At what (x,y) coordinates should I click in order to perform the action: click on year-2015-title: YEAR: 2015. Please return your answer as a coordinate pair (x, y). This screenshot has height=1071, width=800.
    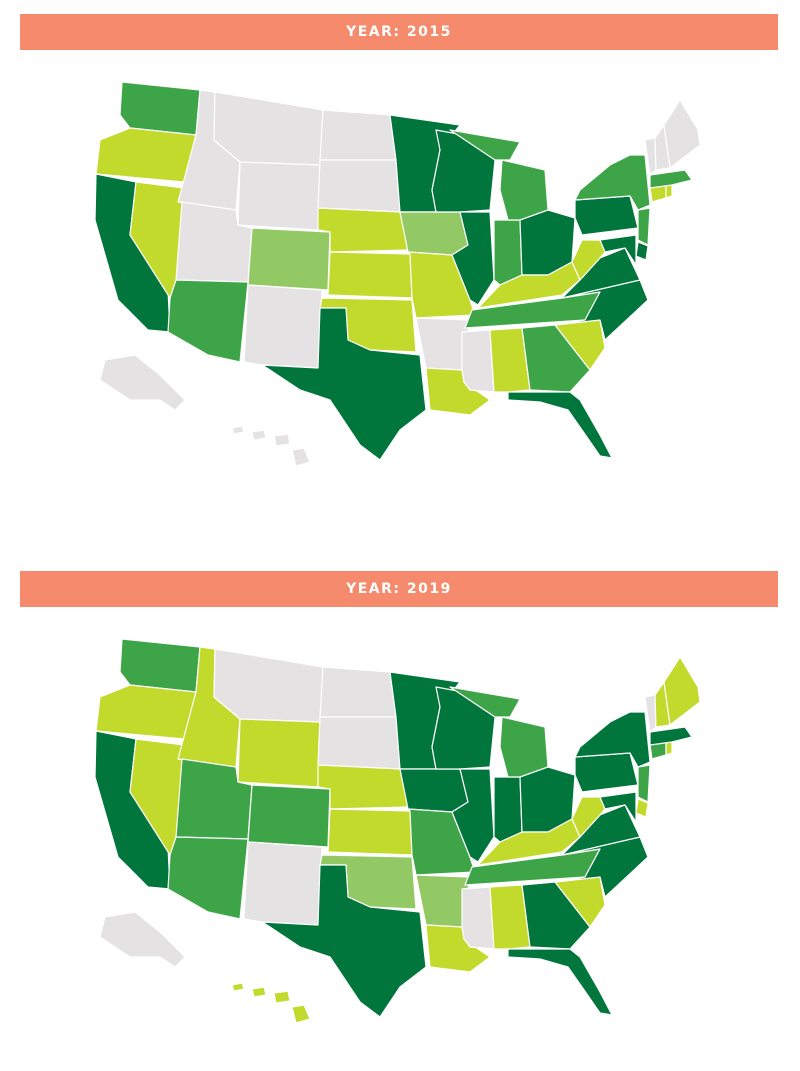
    Looking at the image, I should click on (399, 32).